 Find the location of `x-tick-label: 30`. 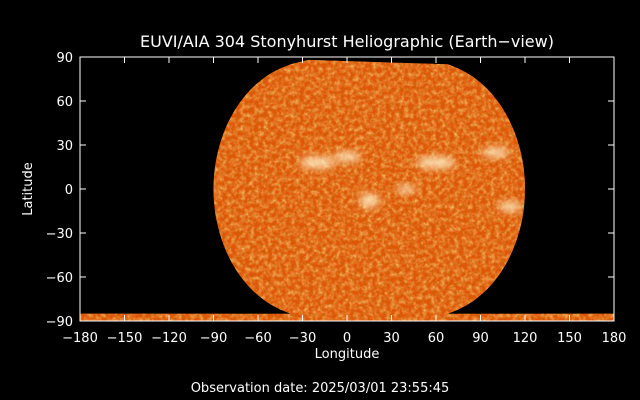

x-tick-label: 30 is located at coordinates (391, 338).